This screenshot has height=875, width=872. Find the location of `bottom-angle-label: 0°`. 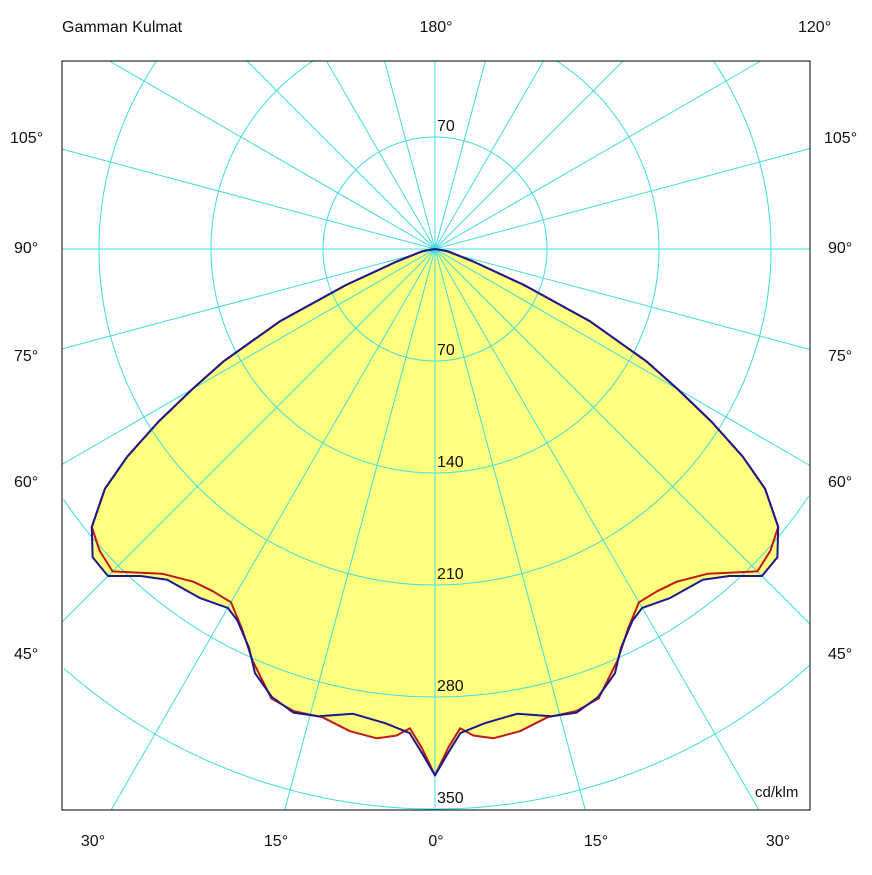

bottom-angle-label: 0° is located at coordinates (436, 841).